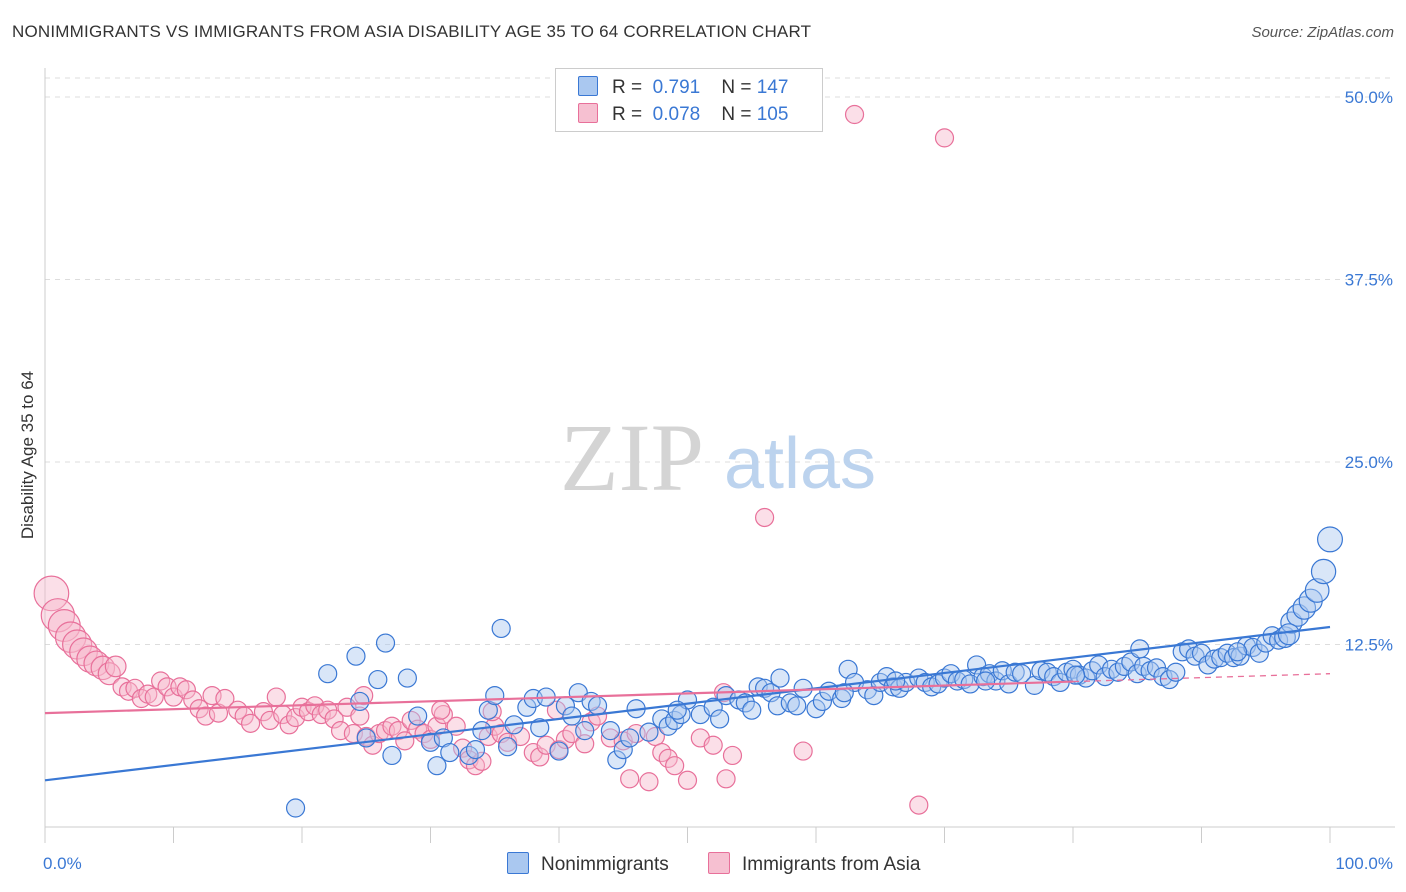 This screenshot has height=892, width=1406. What do you see at coordinates (518, 863) in the screenshot?
I see `bottom-legend-swatch-blue` at bounding box center [518, 863].